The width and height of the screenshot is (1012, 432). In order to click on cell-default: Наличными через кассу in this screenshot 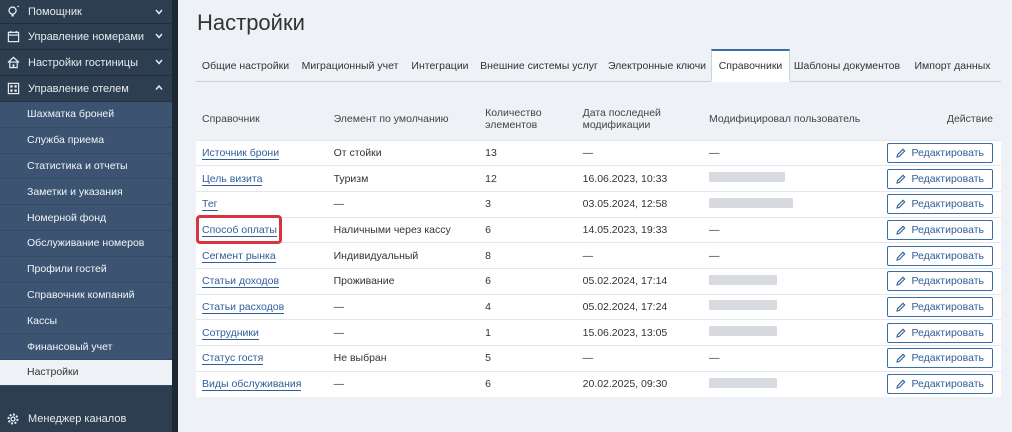, I will do `click(392, 229)`.